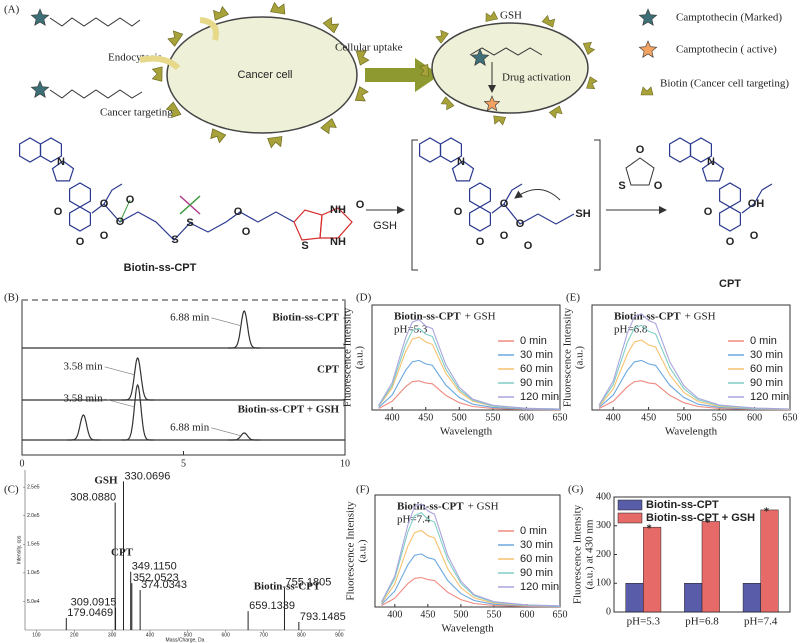 This screenshot has height=643, width=800. Describe the element at coordinates (644, 622) in the screenshot. I see `x-tick-label: pH=5.3` at that location.